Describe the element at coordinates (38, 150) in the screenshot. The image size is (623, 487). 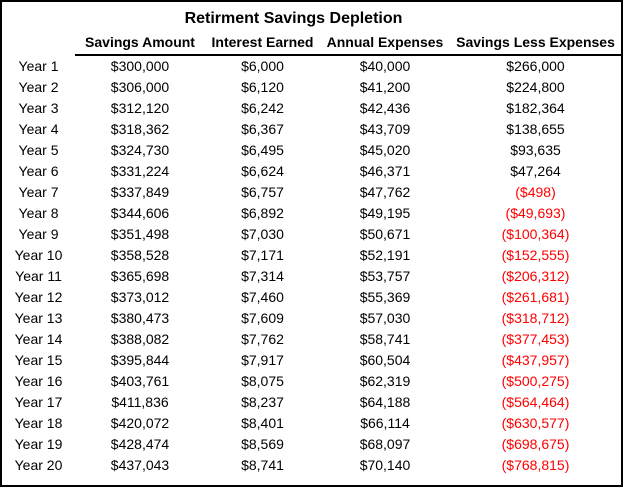
I see `cell-year-label: Year 5` at that location.